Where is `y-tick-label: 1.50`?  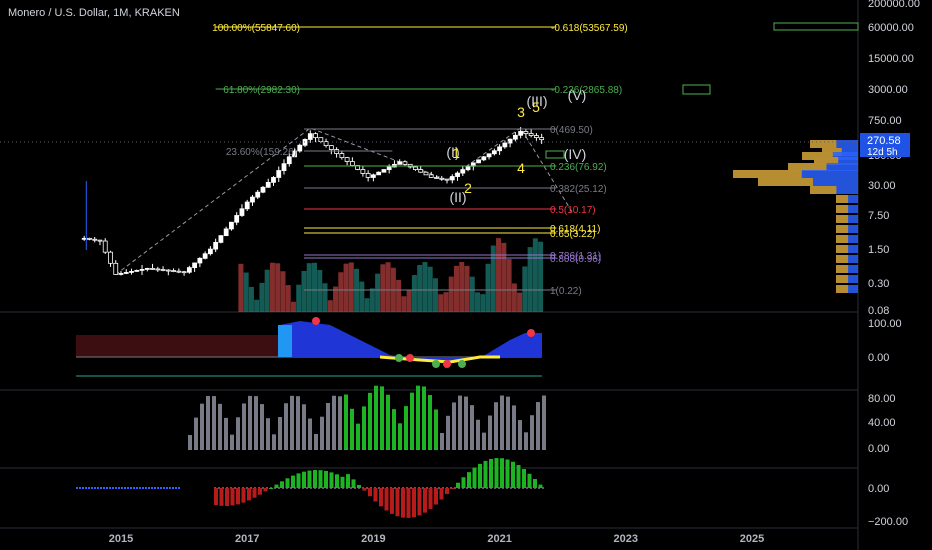
y-tick-label: 1.50 is located at coordinates (878, 250).